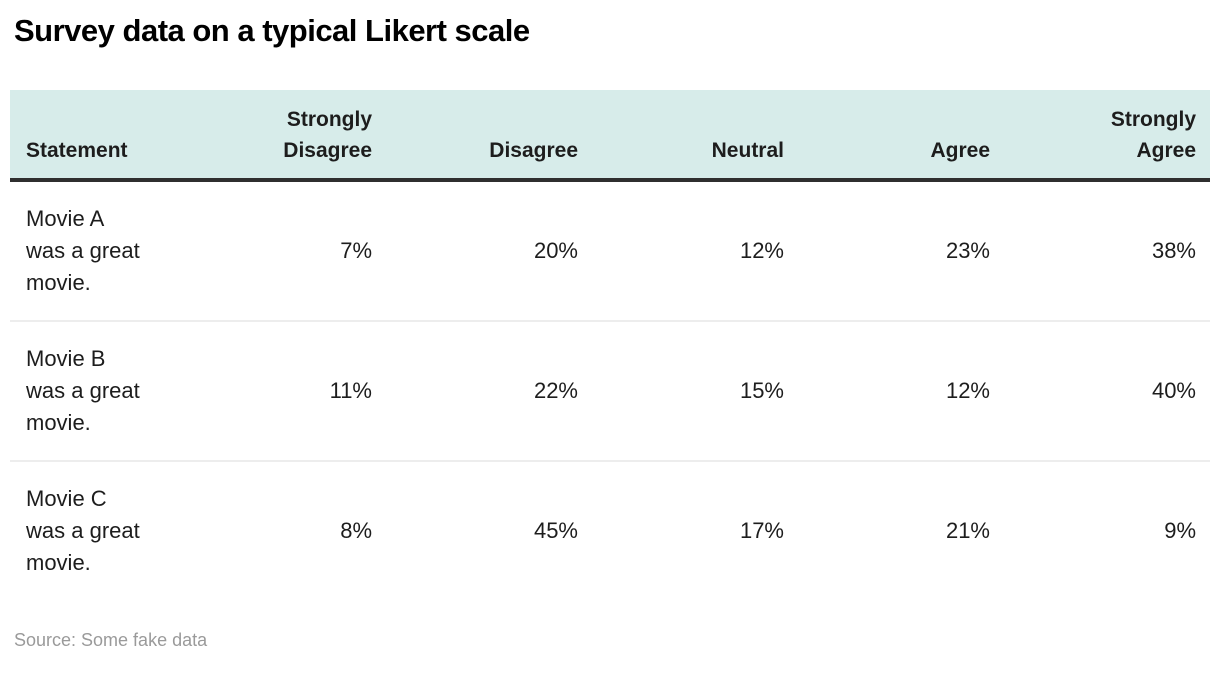 Image resolution: width=1220 pixels, height=684 pixels. What do you see at coordinates (967, 530) in the screenshot?
I see `value-cell: 21%` at bounding box center [967, 530].